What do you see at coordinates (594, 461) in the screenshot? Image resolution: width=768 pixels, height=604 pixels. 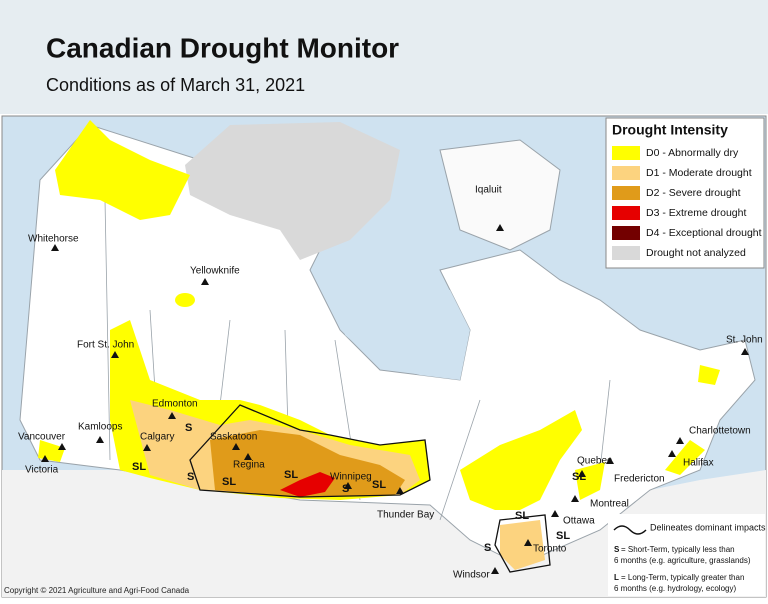 I see `city-label: Quebec` at bounding box center [594, 461].